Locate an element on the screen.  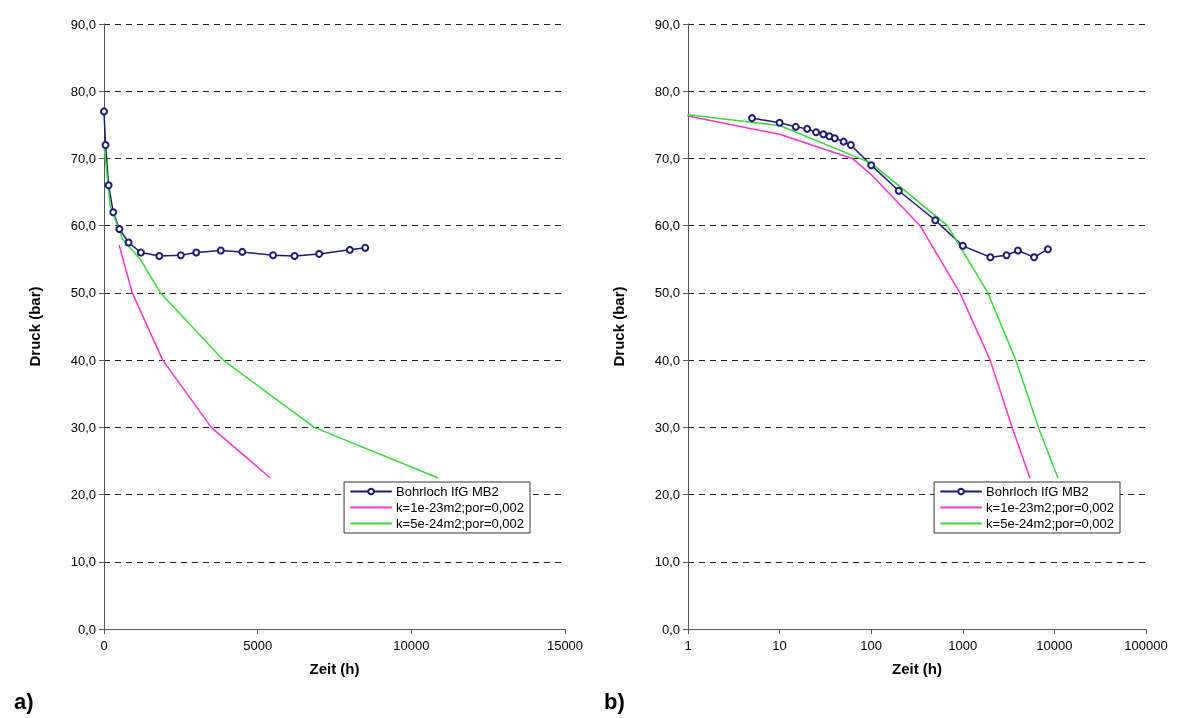
x-tick-label: 100000 is located at coordinates (1146, 645).